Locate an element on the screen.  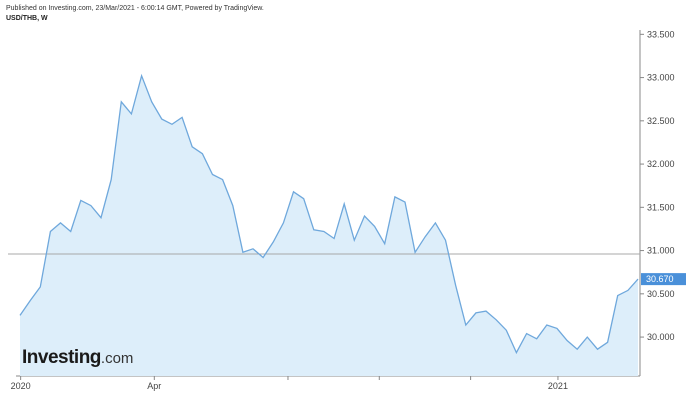
current-price-tag: 30.670 is located at coordinates (663, 279).